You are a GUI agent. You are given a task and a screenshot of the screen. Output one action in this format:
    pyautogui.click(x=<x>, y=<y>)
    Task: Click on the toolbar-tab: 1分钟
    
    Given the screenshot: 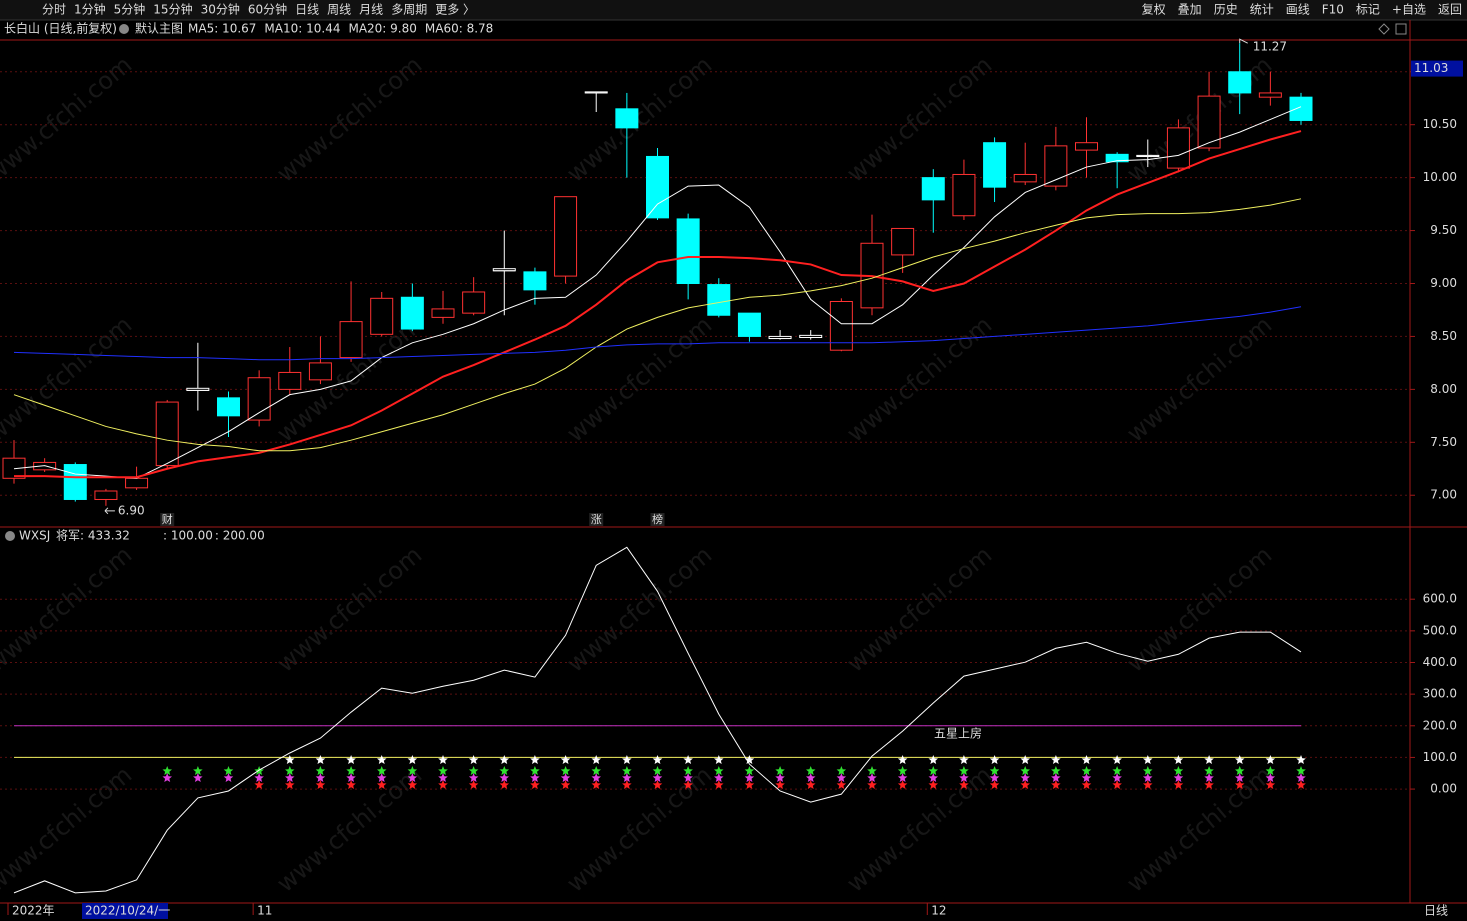 What is the action you would take?
    pyautogui.click(x=90, y=9)
    